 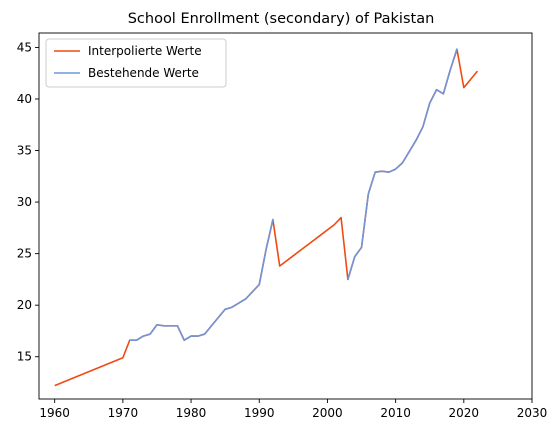 I want to click on legend-label-existing: Bestehende Werte, so click(x=143, y=73).